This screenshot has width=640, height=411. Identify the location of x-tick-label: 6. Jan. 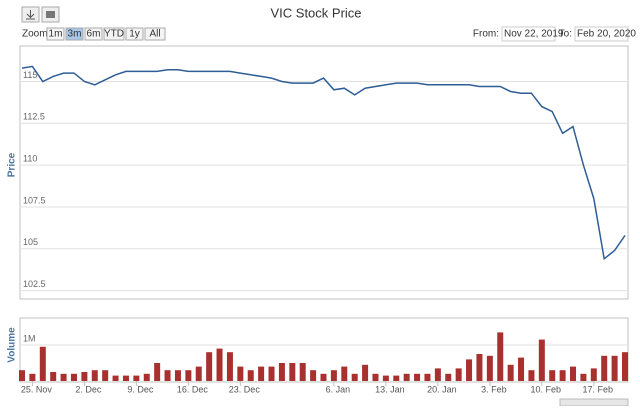
(338, 389).